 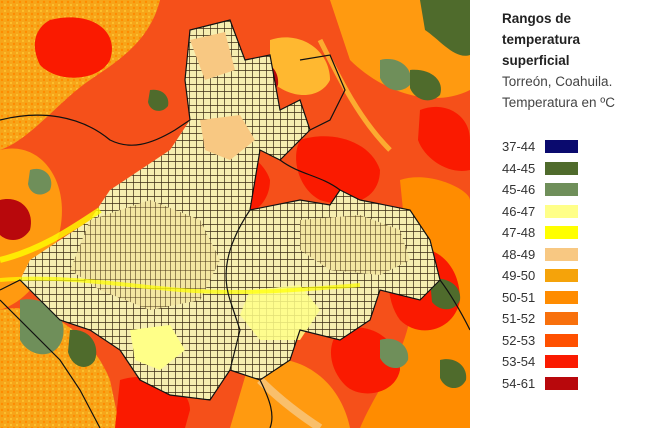 I want to click on legend-item: 46-47, so click(x=575, y=212).